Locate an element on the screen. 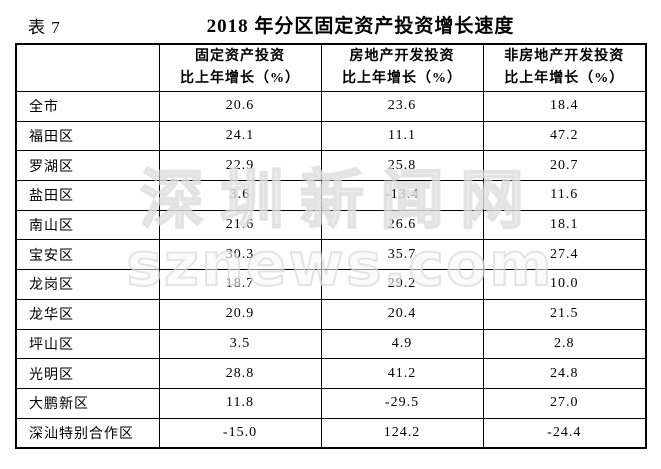  value-cell: 3.5 is located at coordinates (240, 344).